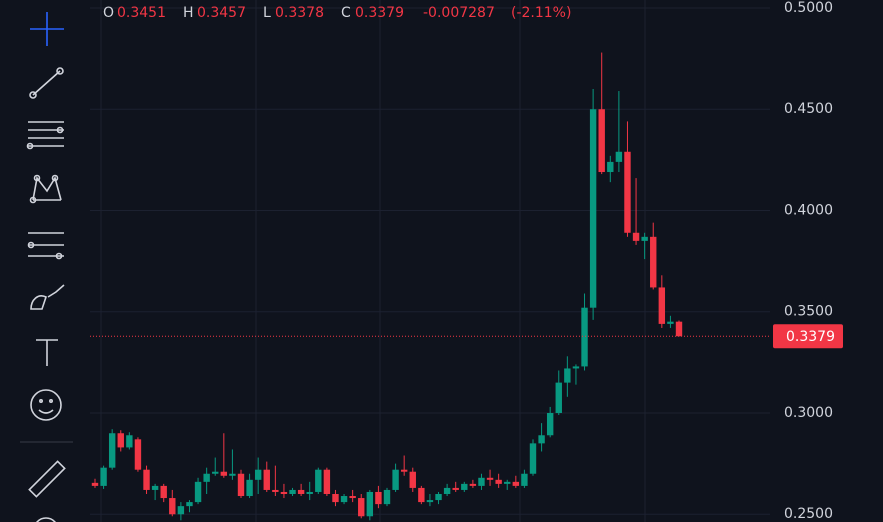  I want to click on open-value: 0.3451, so click(141, 13).